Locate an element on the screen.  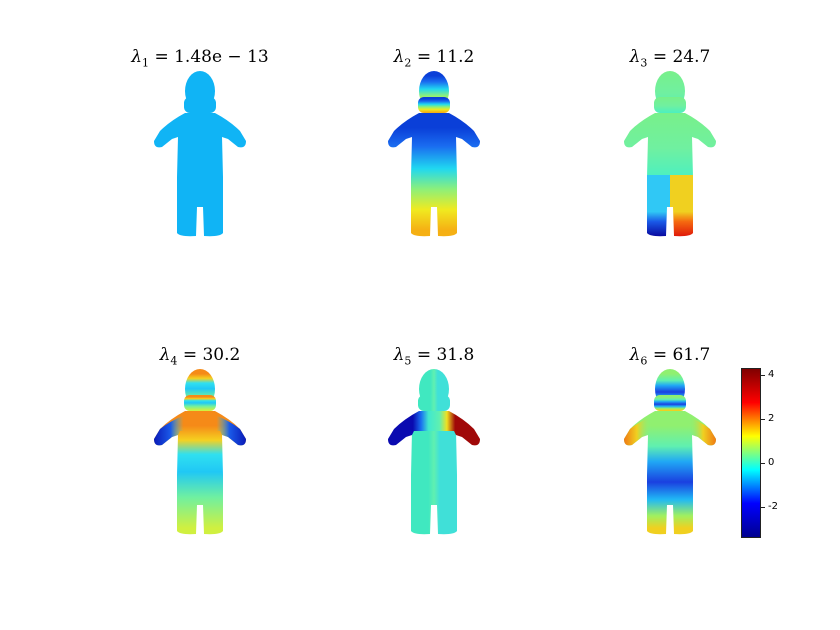
eigenfunction-panel-4: λ4 = 30.2 is located at coordinates (200, 445).